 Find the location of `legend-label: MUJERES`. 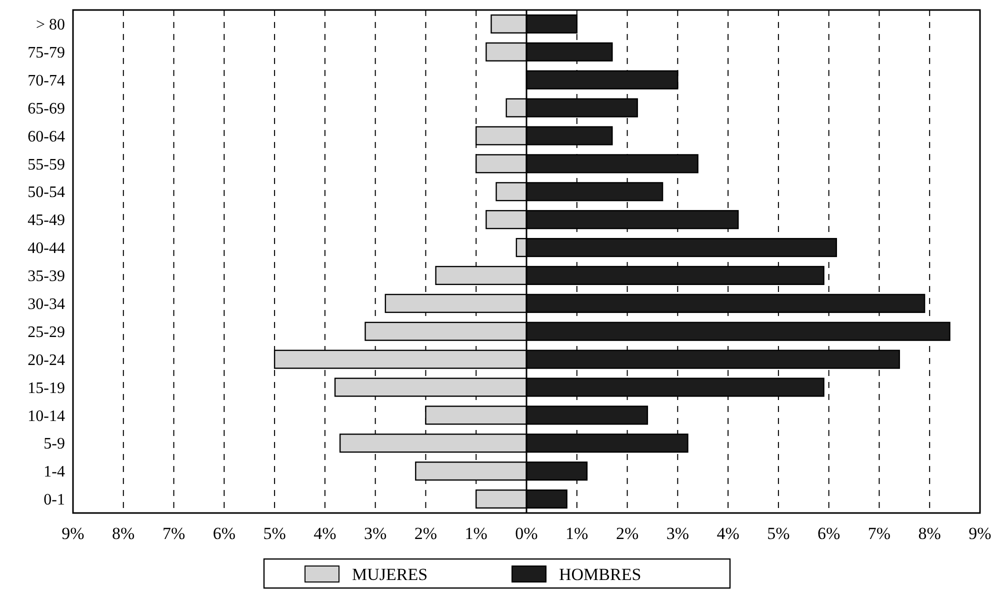

legend-label: MUJERES is located at coordinates (390, 574).